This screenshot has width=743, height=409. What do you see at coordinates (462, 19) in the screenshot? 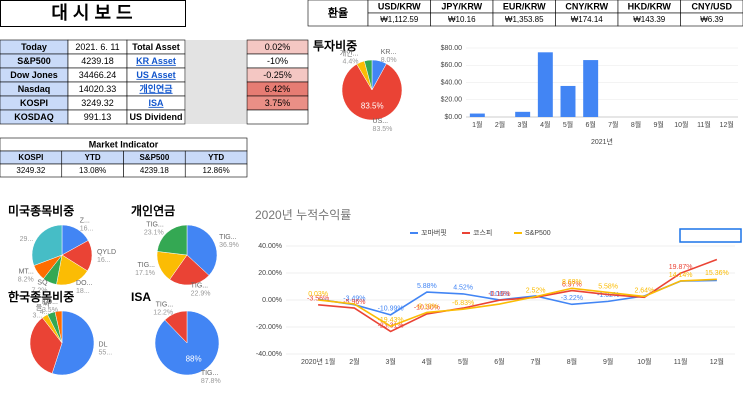
I see `exchange-value: ₩10.16` at bounding box center [462, 19].